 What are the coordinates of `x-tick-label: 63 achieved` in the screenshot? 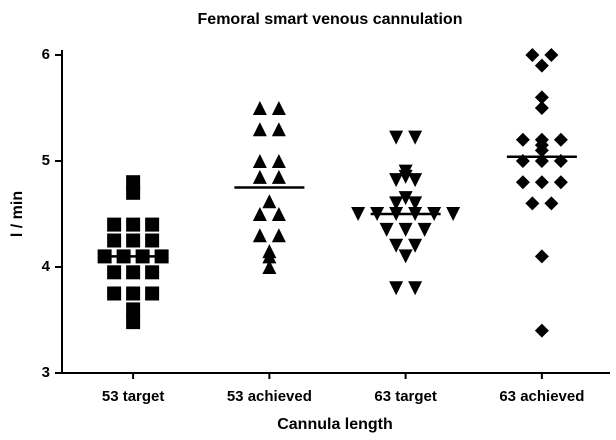 It's located at (541, 396).